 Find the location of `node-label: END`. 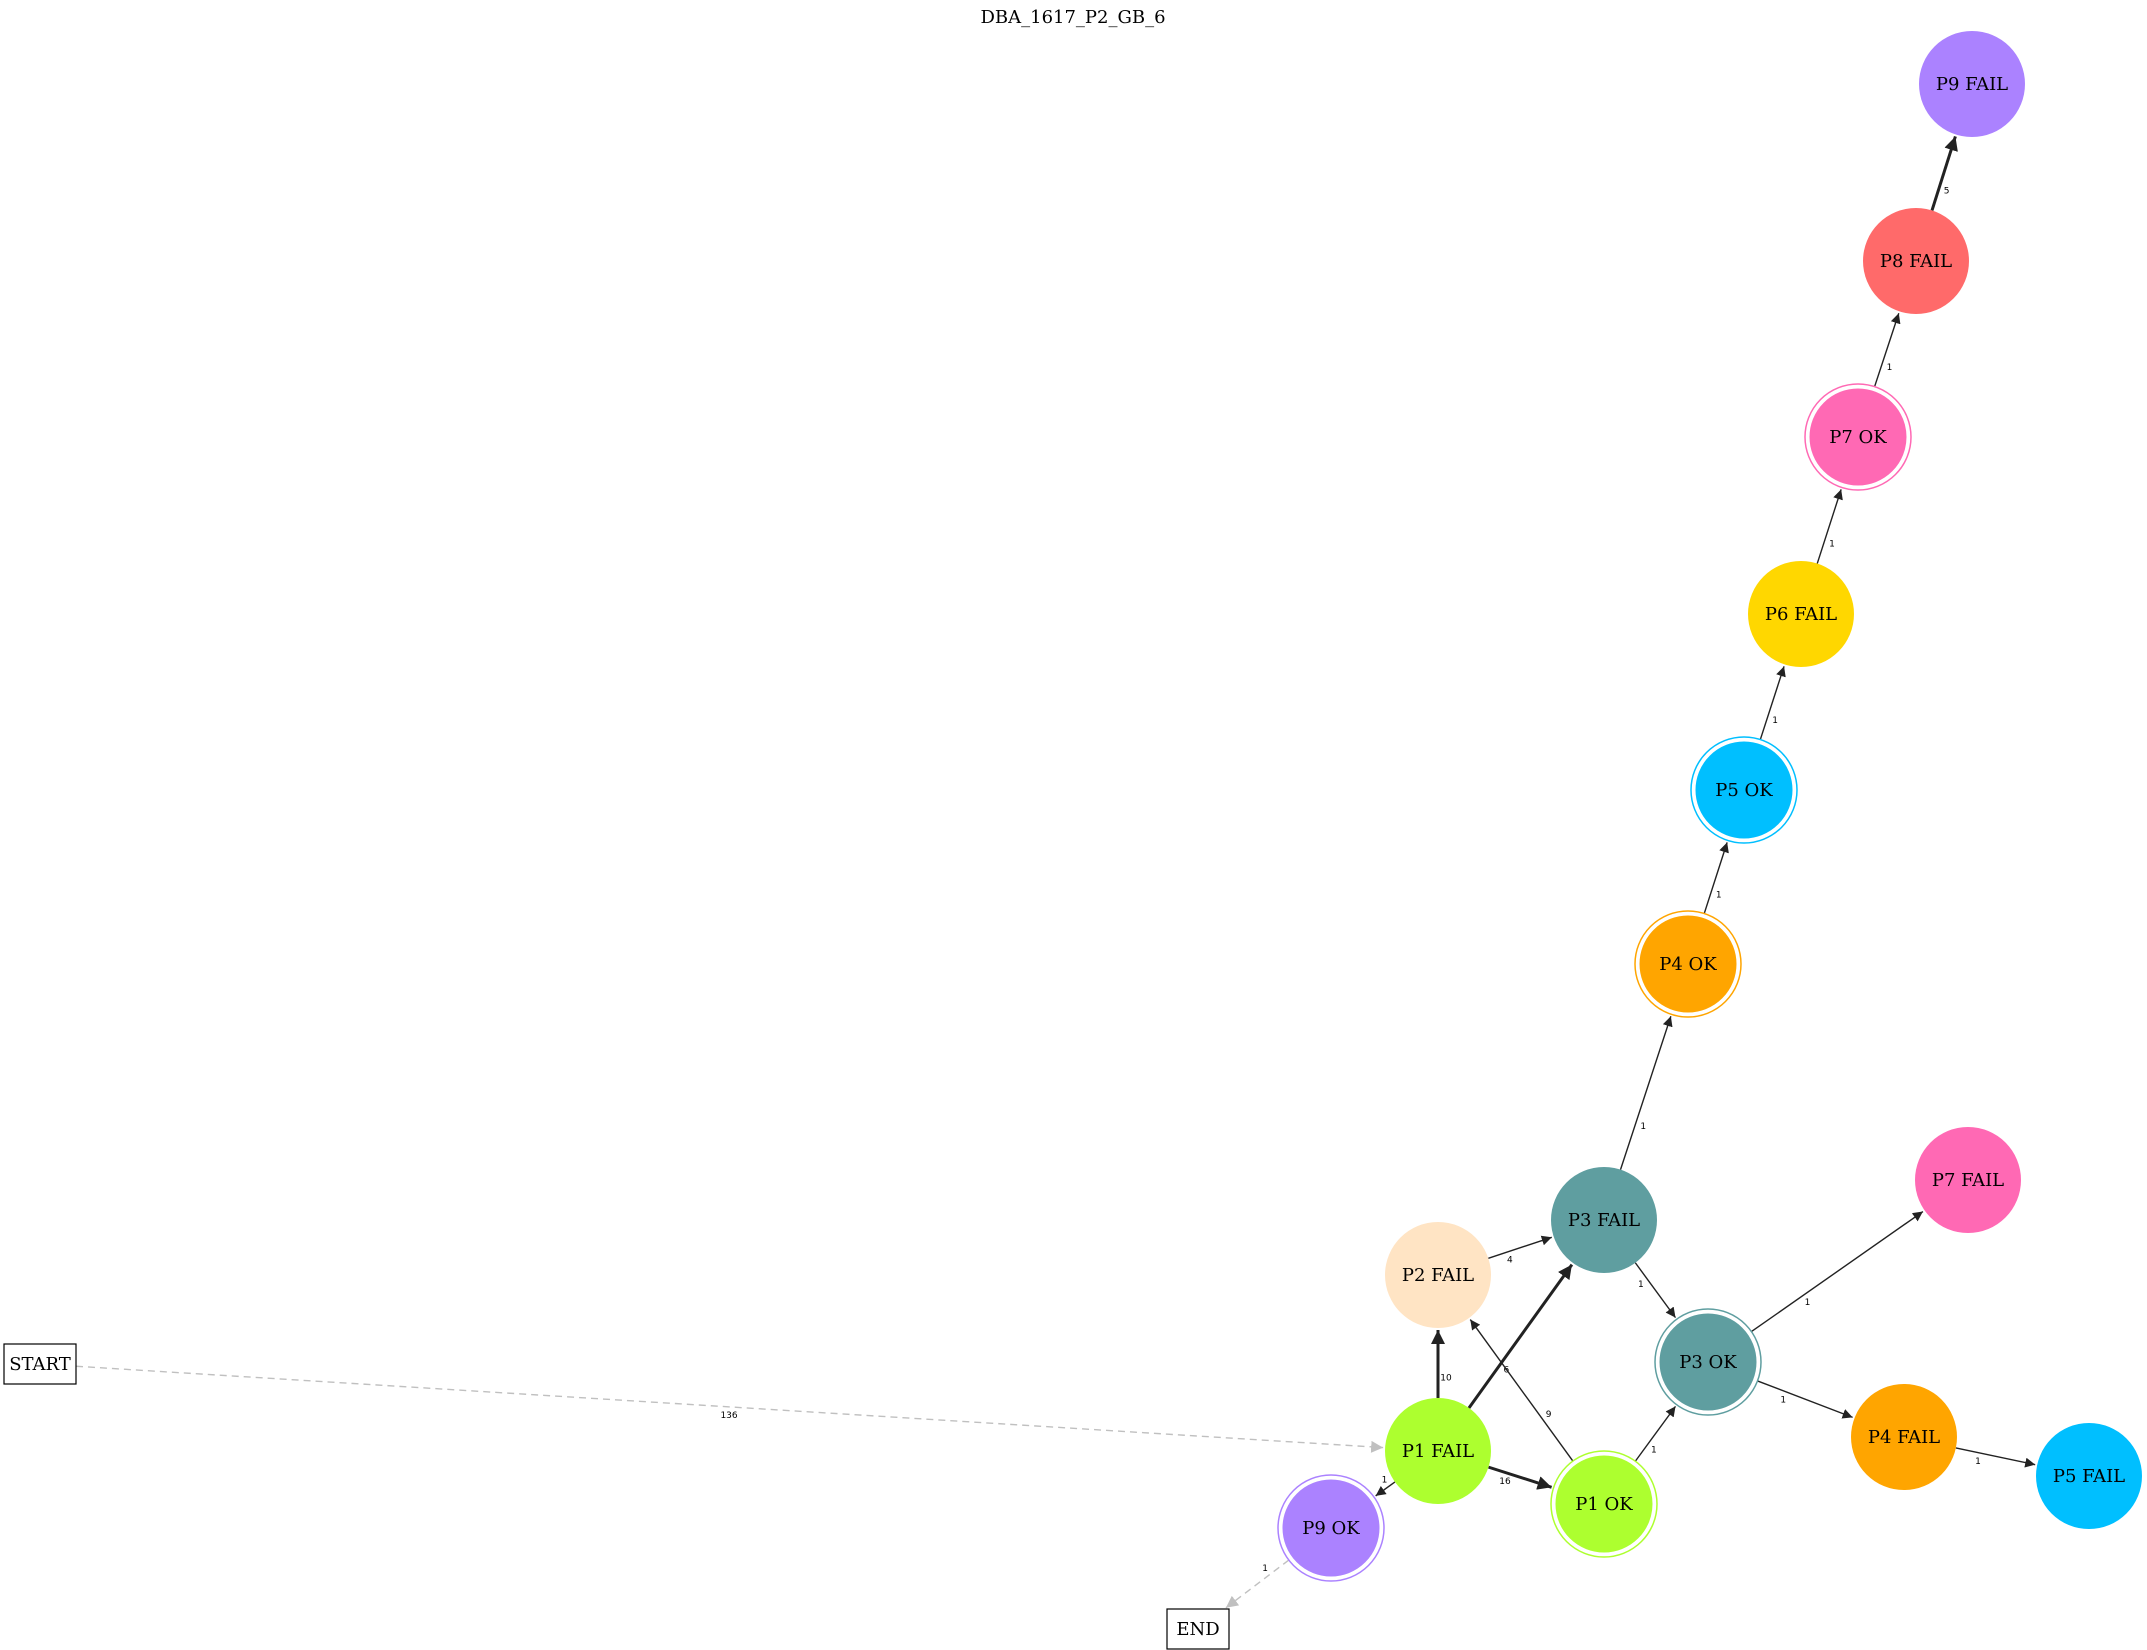

node-label: END is located at coordinates (1197, 1629).